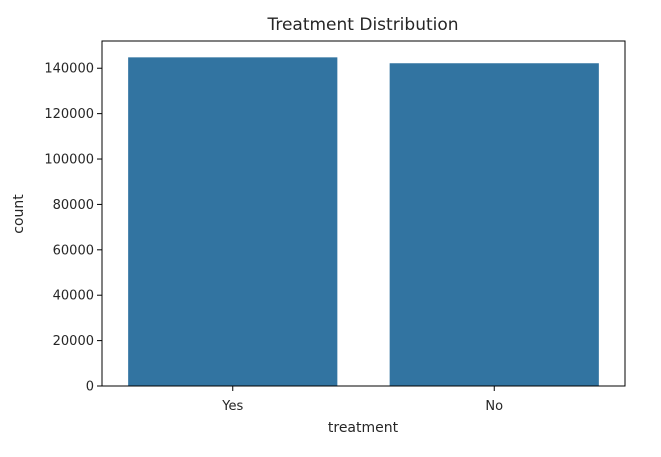  Describe the element at coordinates (73, 205) in the screenshot. I see `y-tick-label: 80000` at that location.